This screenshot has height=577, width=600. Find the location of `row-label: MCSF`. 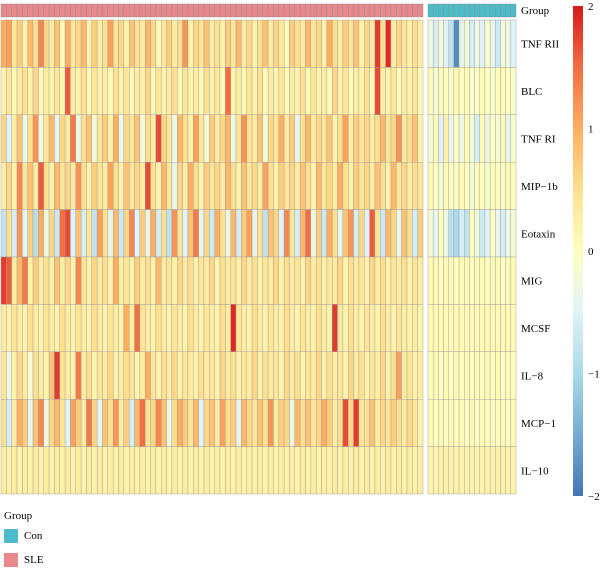

row-label: MCSF is located at coordinates (535, 329).